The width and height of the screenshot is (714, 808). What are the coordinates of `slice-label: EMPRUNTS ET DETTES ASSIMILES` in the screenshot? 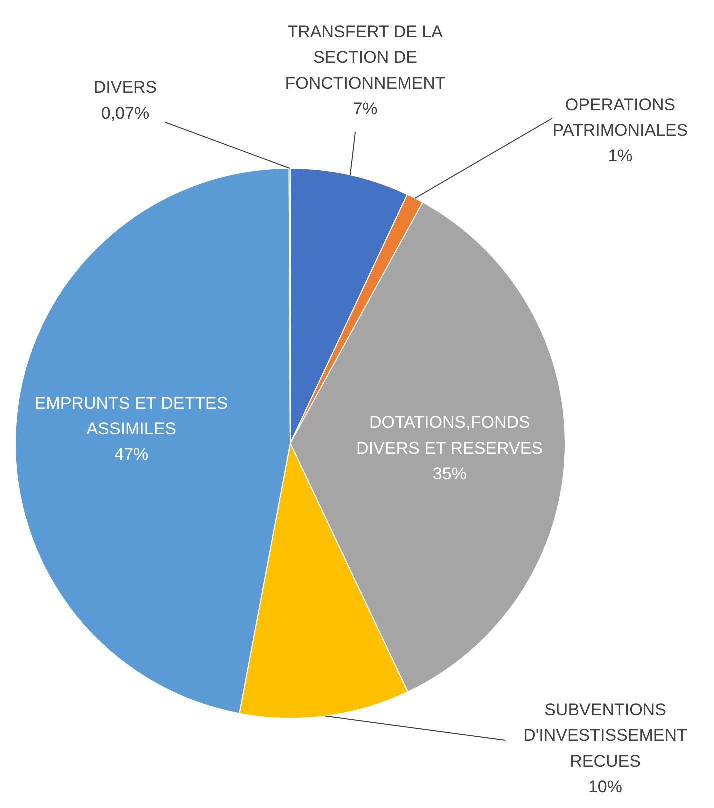 It's located at (131, 416).